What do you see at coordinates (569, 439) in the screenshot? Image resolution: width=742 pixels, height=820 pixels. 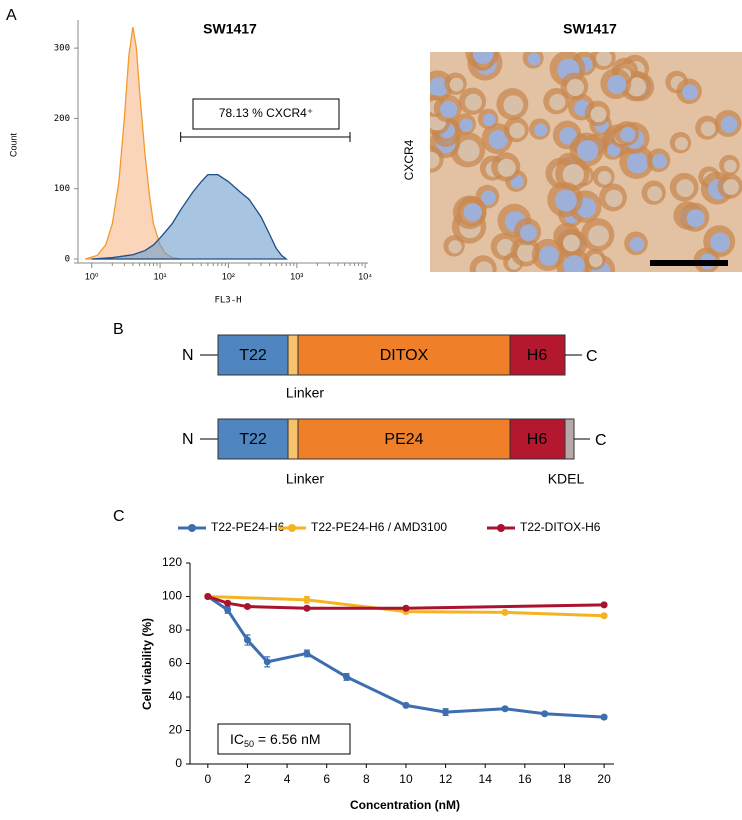 I see `kdel-domain` at bounding box center [569, 439].